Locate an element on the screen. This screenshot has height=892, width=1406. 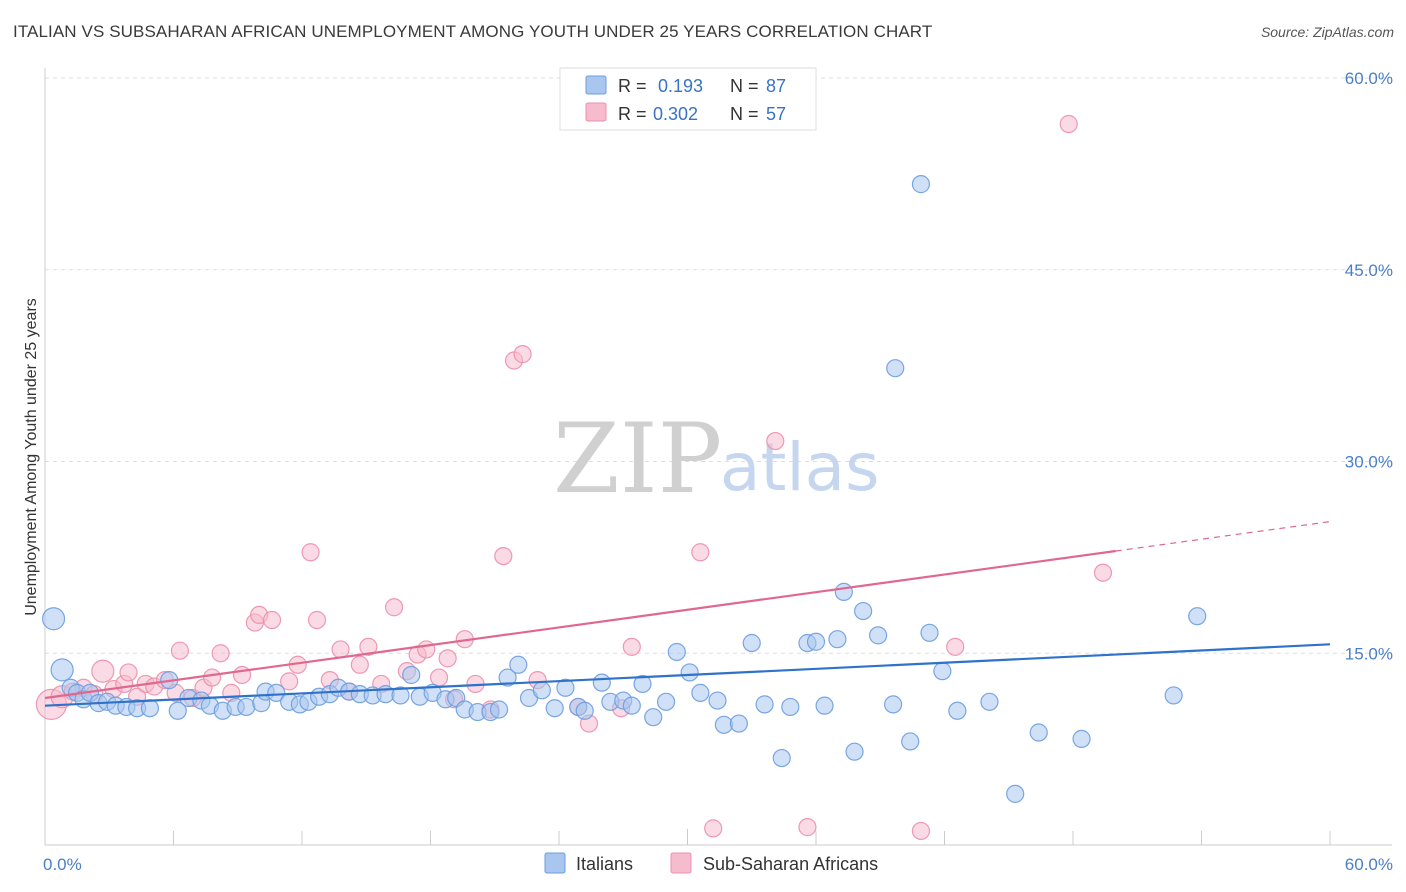
ssa-trend-extension is located at coordinates (1223, 536).